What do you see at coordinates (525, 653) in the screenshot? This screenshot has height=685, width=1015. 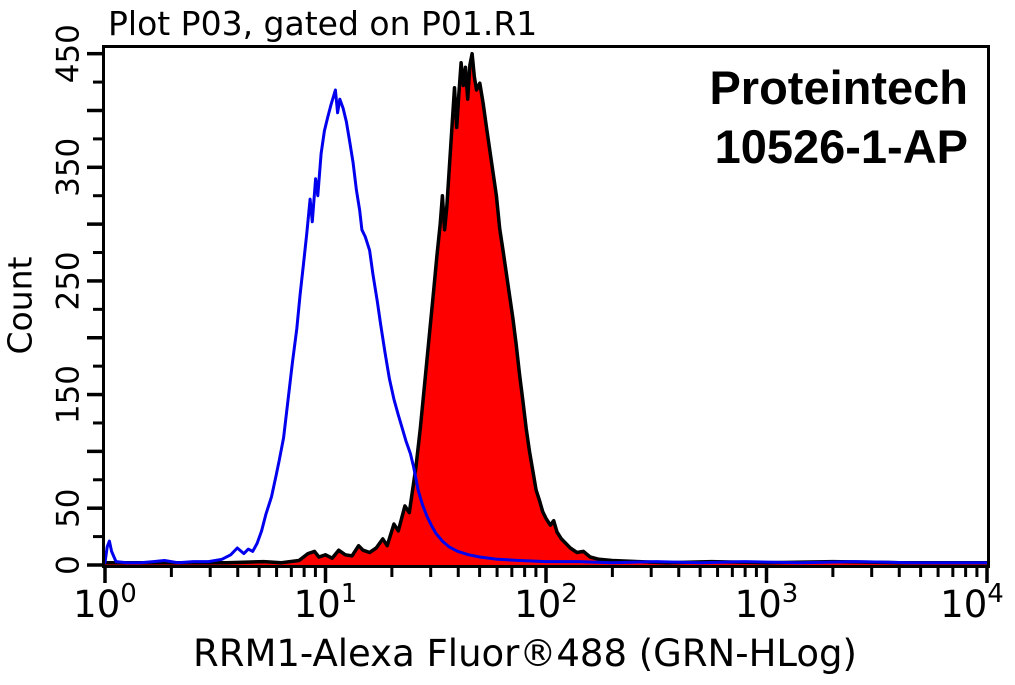 I see `x-axis-title: RRM1-Alexa Fluor®488 (GRN-HLog)` at bounding box center [525, 653].